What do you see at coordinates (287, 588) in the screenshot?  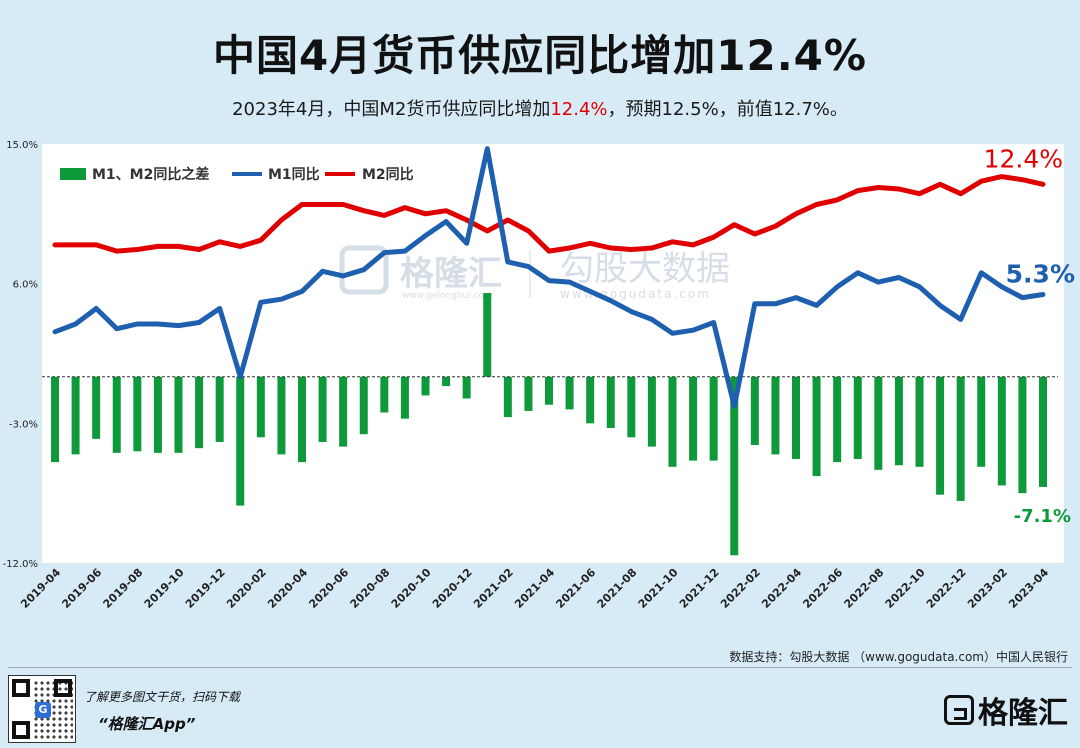 I see `x-tick-label: 2020-04` at bounding box center [287, 588].